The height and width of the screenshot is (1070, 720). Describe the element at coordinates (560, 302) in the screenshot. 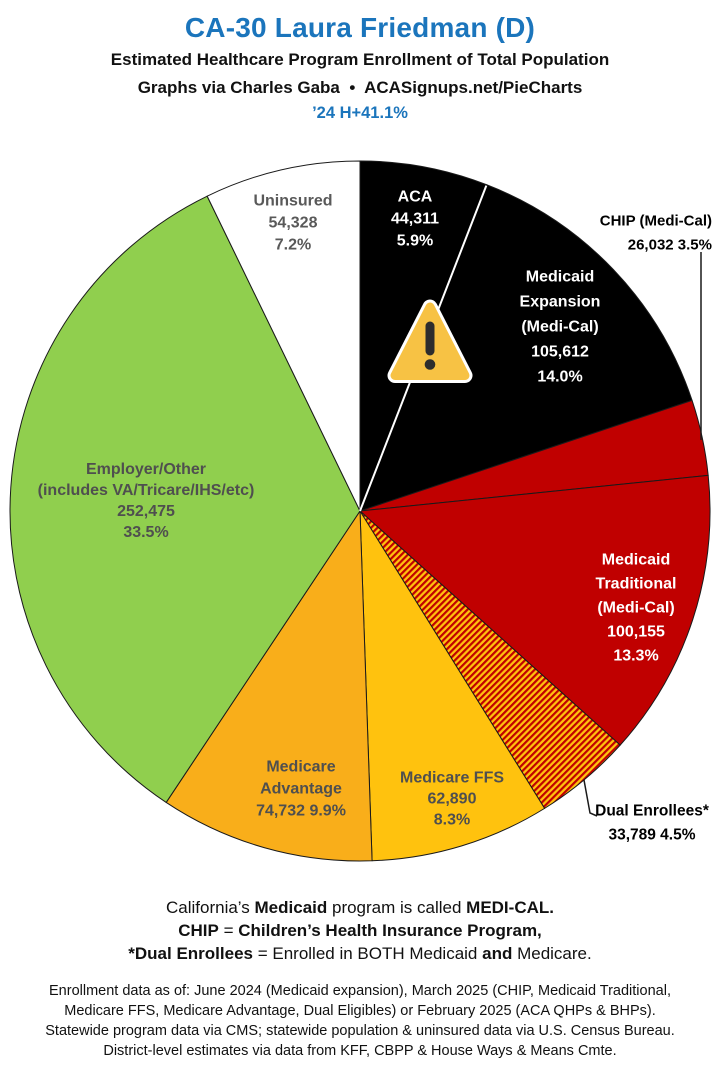

I see `pie-label-line: Expansion` at that location.